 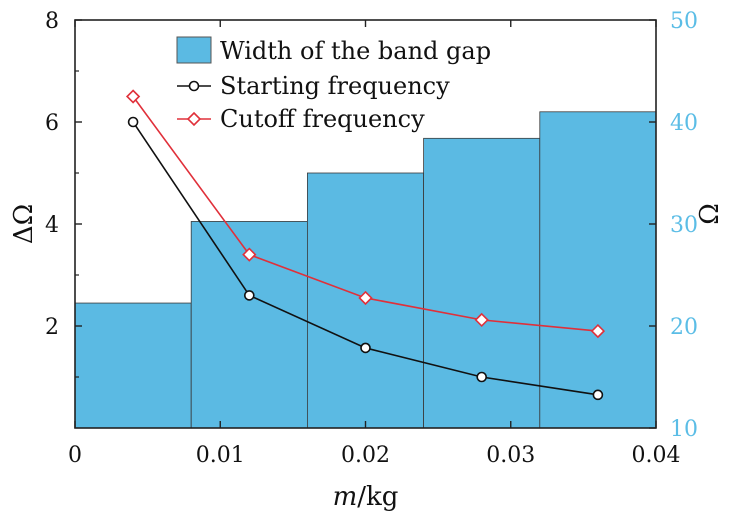 I want to click on y-right-tick-label-0: 10, so click(x=684, y=429).